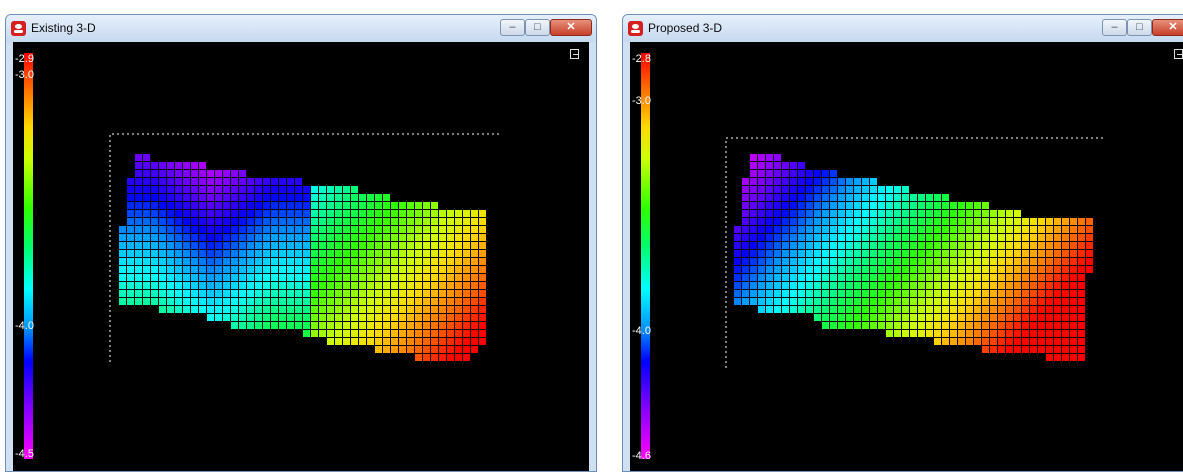 This screenshot has width=1183, height=472. What do you see at coordinates (301, 28) in the screenshot?
I see `title-bar: Existing 3-D – □ ✕` at bounding box center [301, 28].